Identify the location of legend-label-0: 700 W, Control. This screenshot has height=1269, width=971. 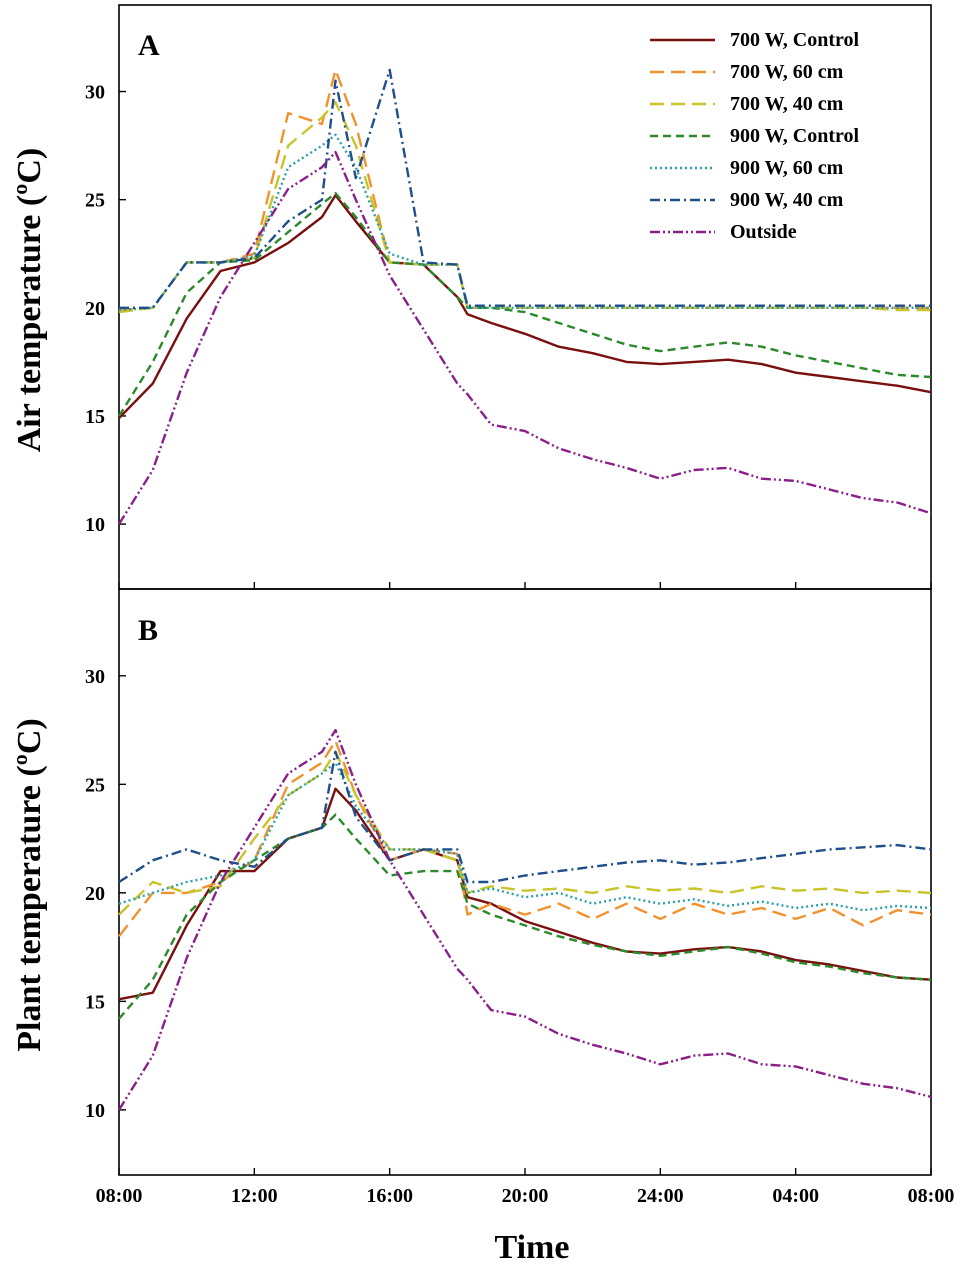
(795, 40).